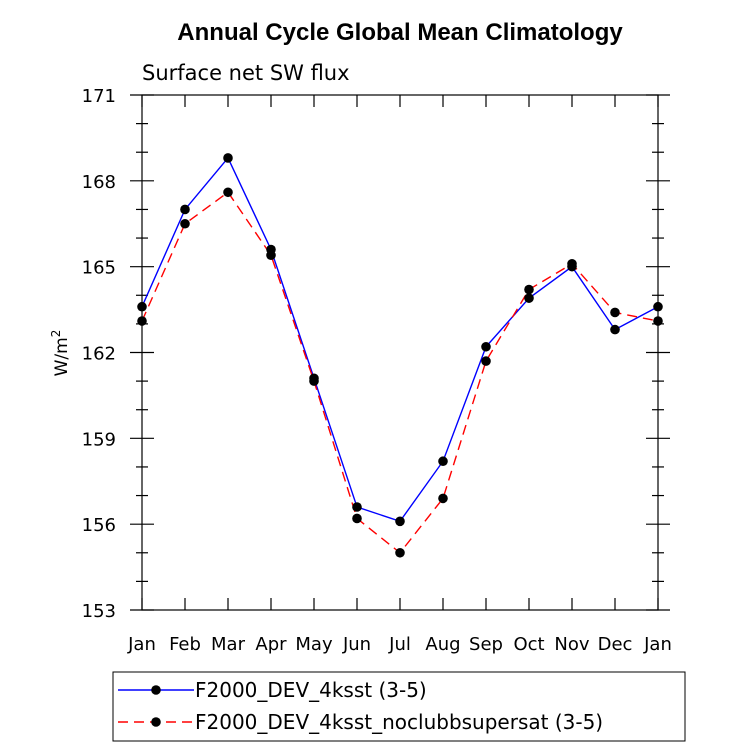 The height and width of the screenshot is (746, 733). What do you see at coordinates (99, 96) in the screenshot?
I see `y-tick-label: 171` at bounding box center [99, 96].